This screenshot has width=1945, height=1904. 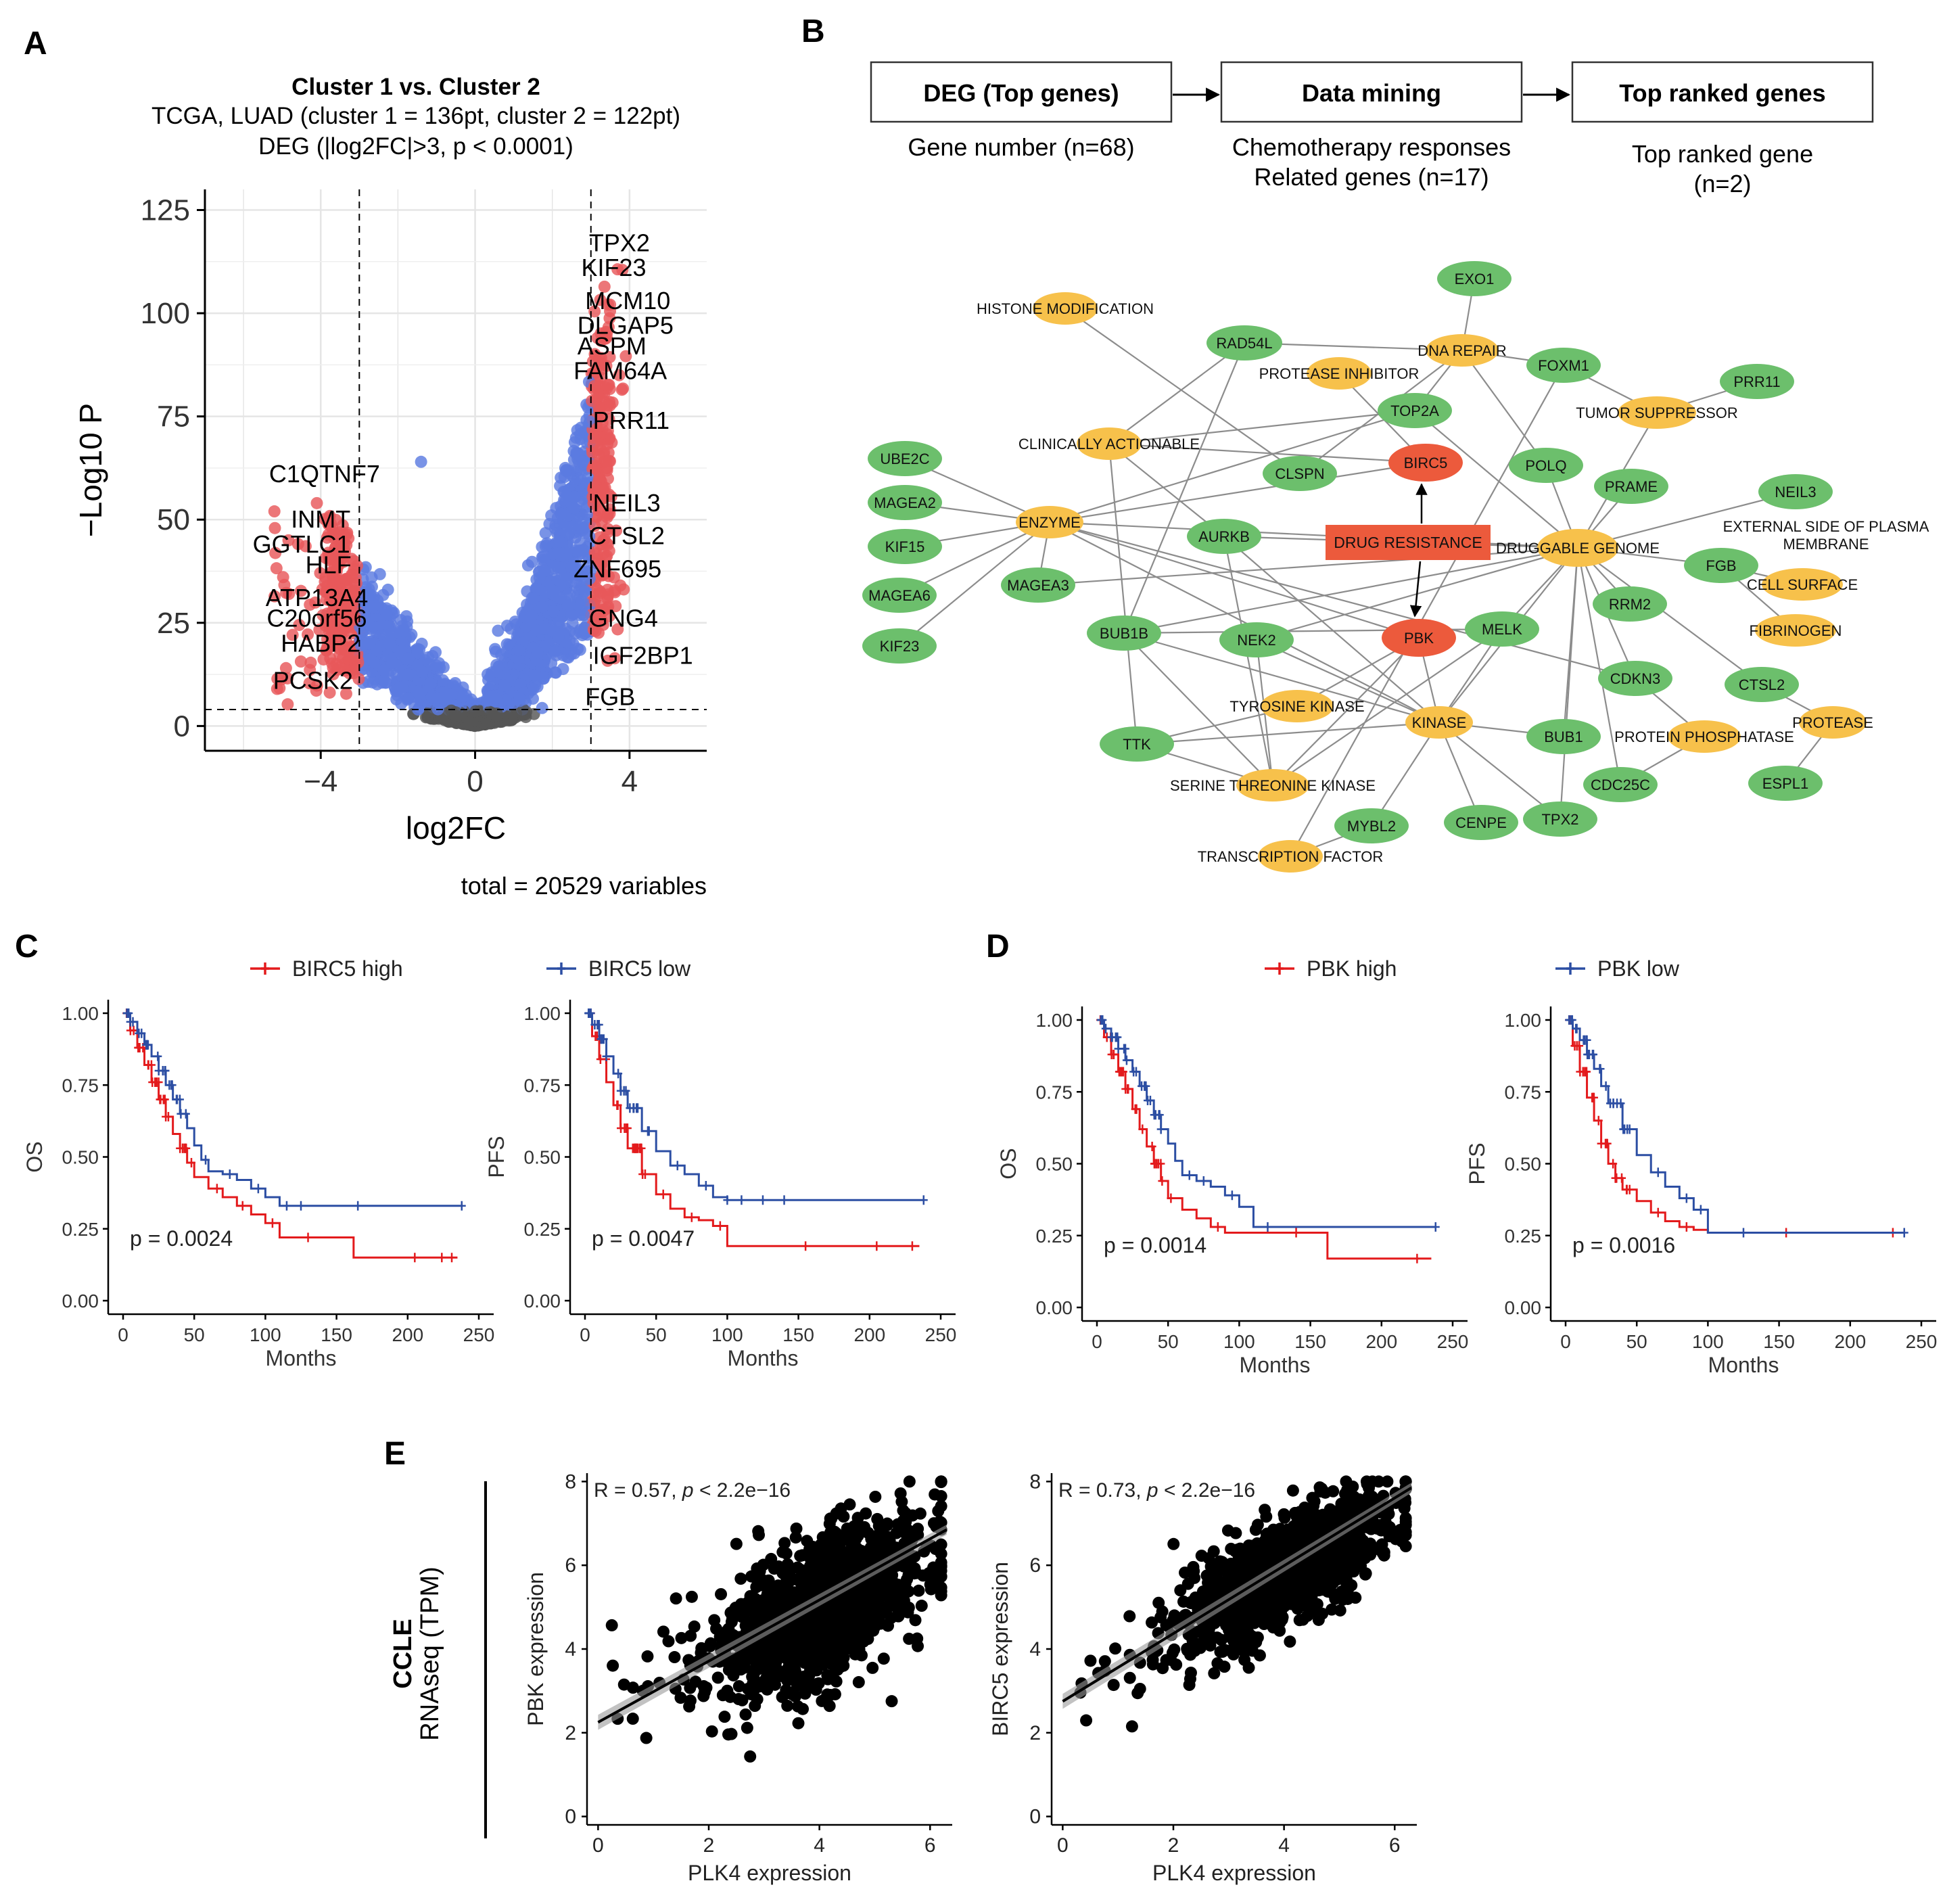 I want to click on node-label: HISTONE MODIFICATION, so click(x=1066, y=308).